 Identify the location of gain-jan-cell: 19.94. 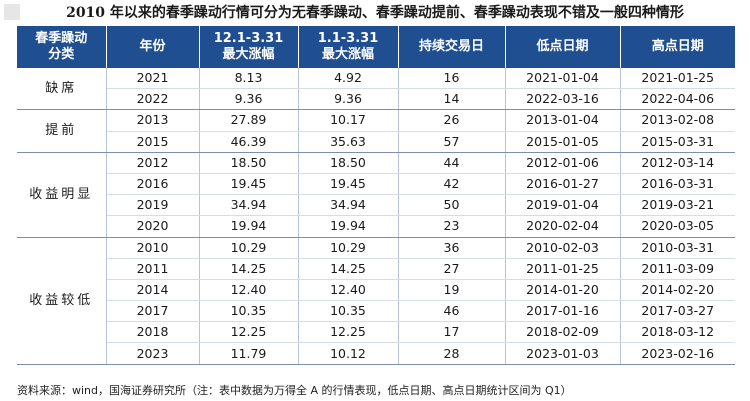
(348, 226).